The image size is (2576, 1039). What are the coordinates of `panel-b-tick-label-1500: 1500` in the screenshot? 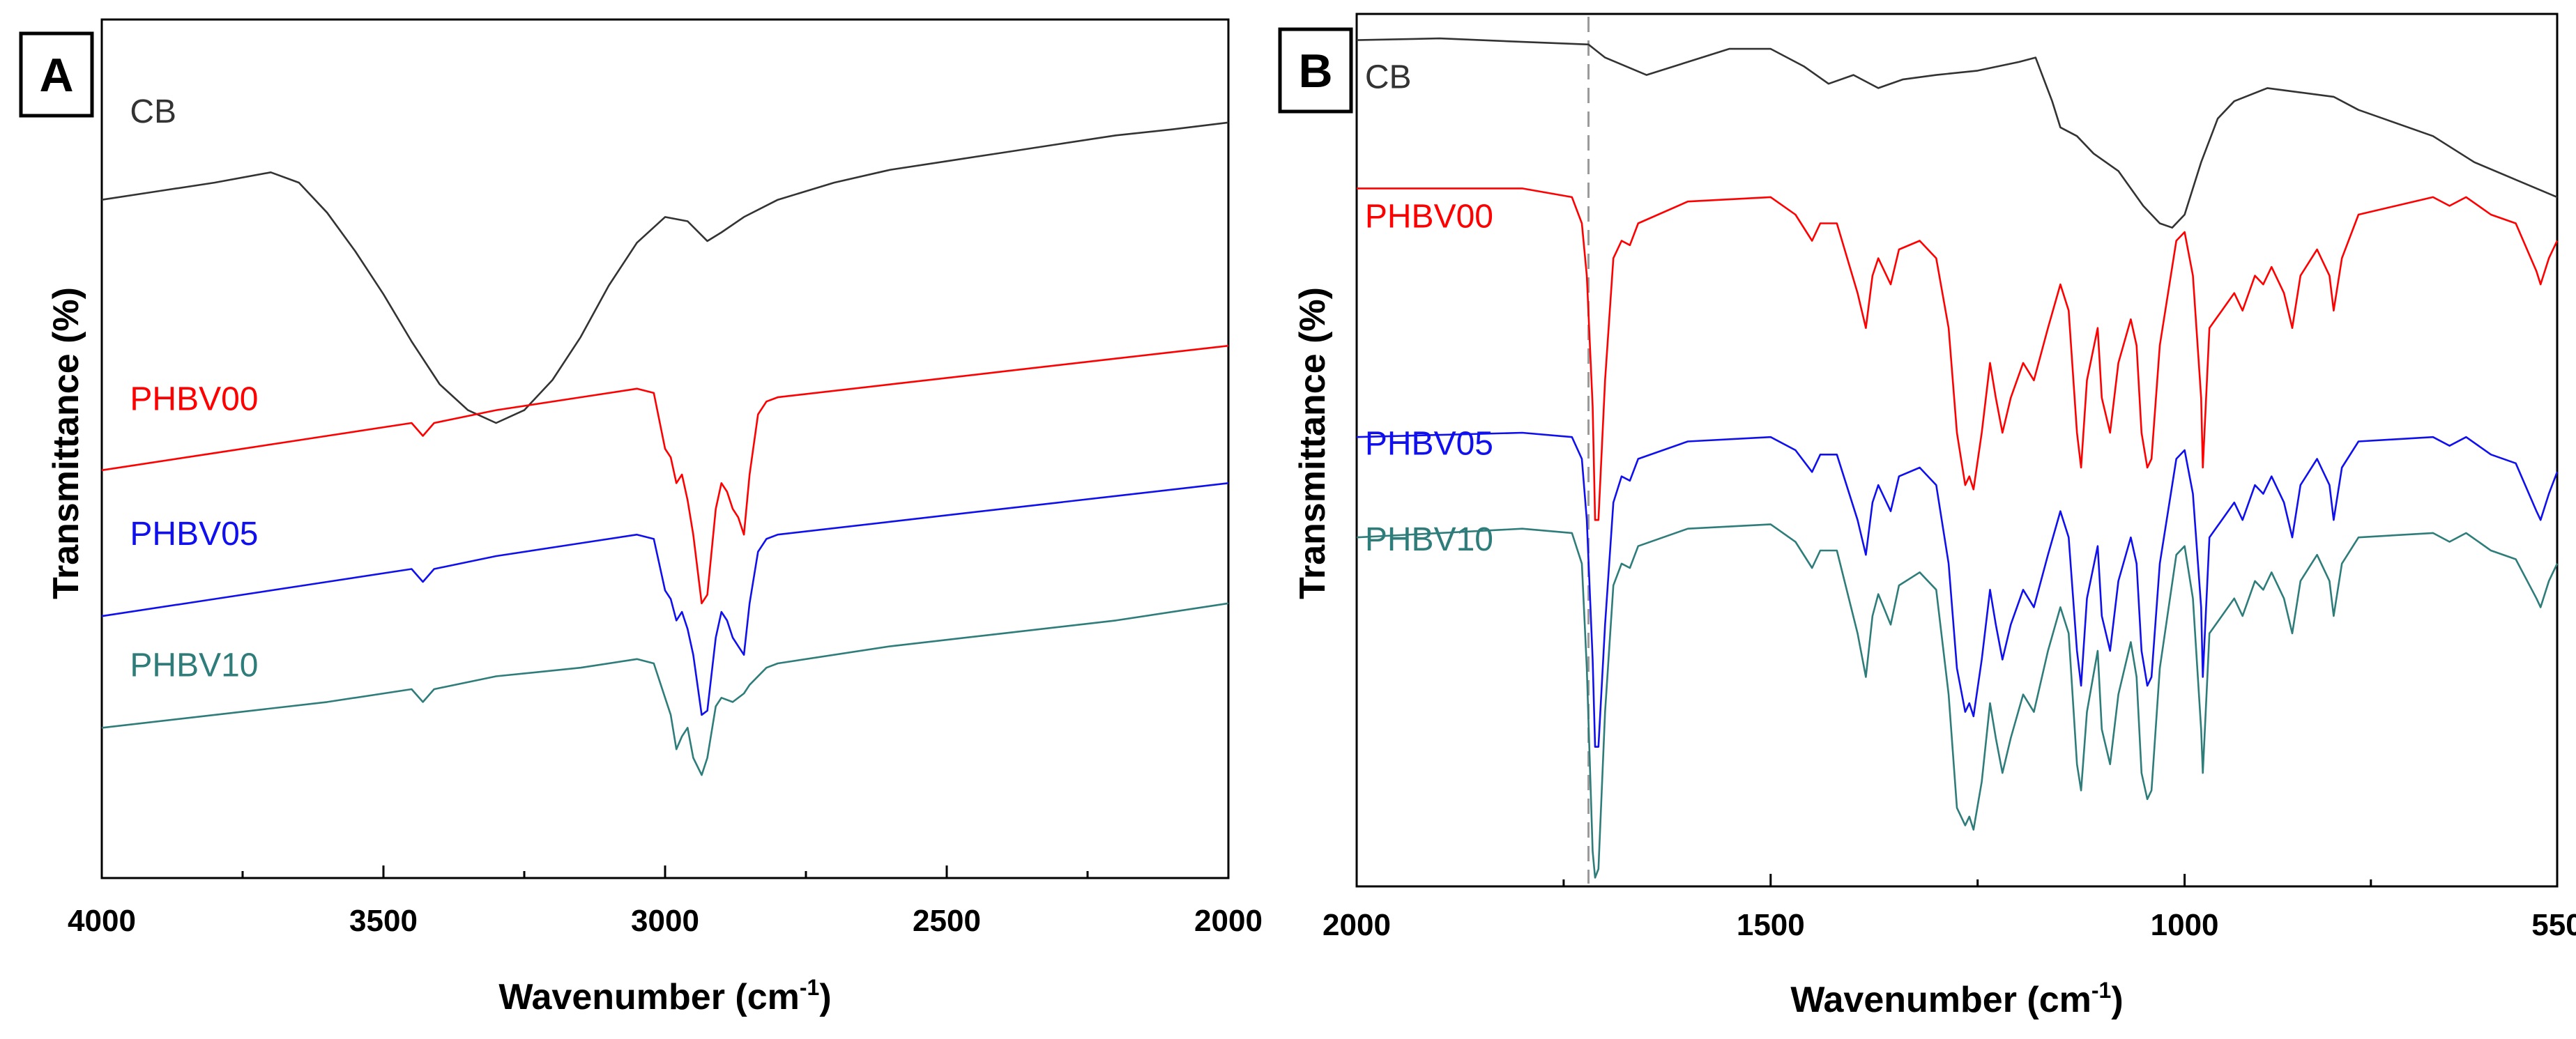 It's located at (1771, 925).